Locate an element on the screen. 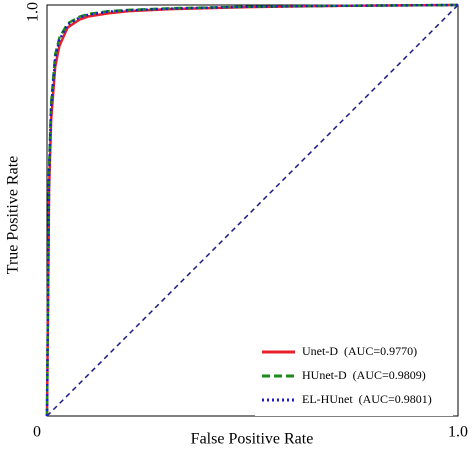 This screenshot has height=451, width=474. y-tick-label: 1.0 is located at coordinates (33, 12).